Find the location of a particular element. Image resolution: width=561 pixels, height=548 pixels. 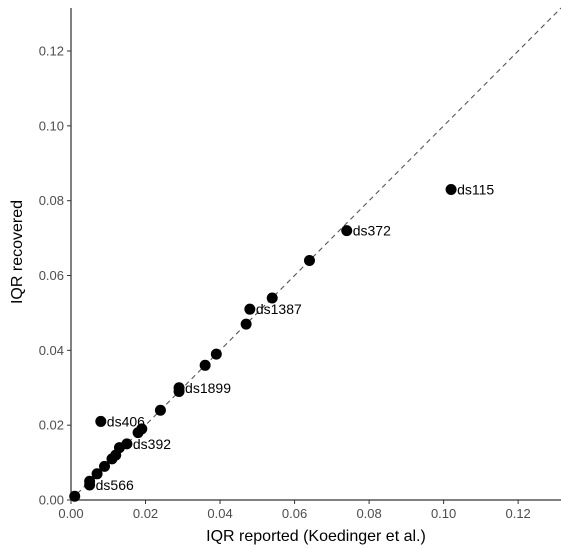

y-tick-label: 0.04 is located at coordinates (51, 350).